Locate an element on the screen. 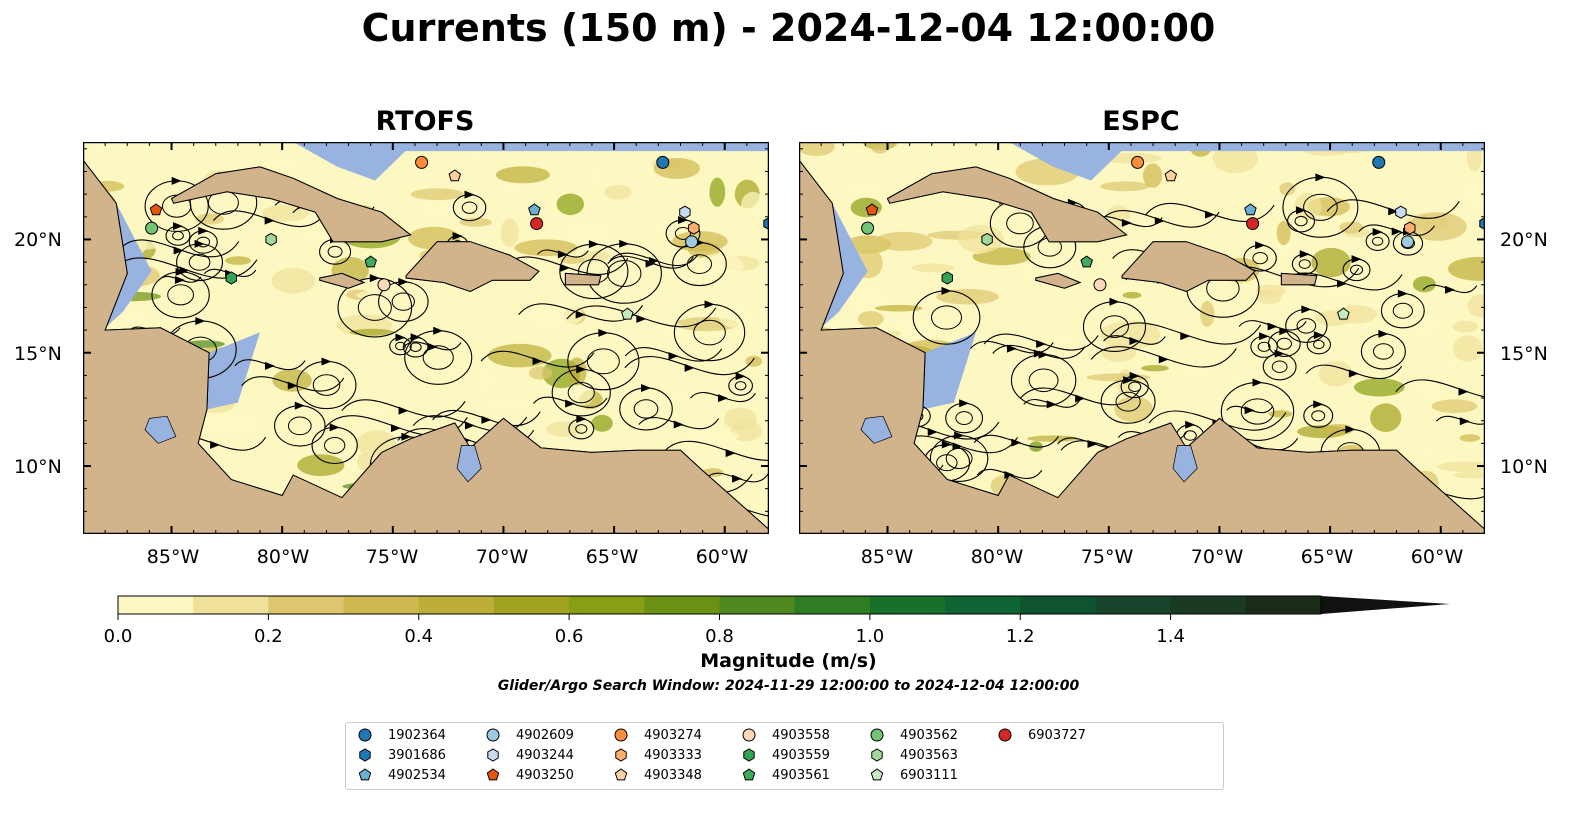 This screenshot has height=827, width=1577. legend-item: 4903333 is located at coordinates (657, 755).